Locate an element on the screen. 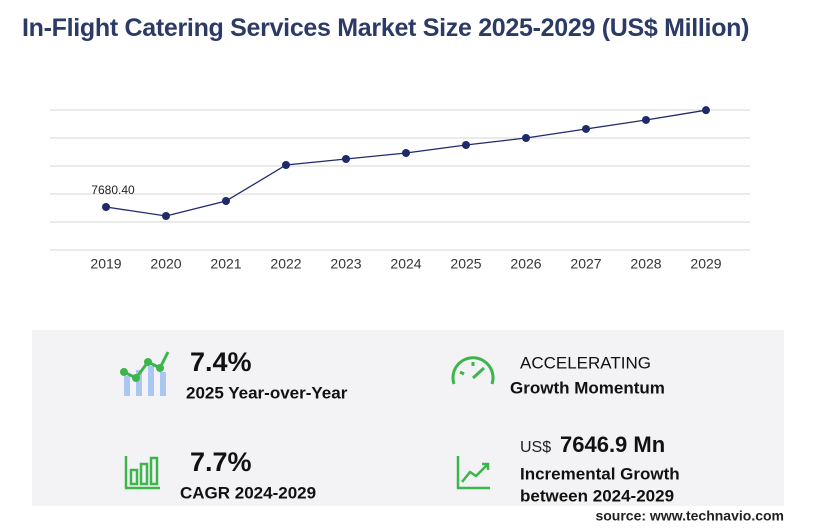 The image size is (816, 528). x-tick-label: 2025 is located at coordinates (465, 264).